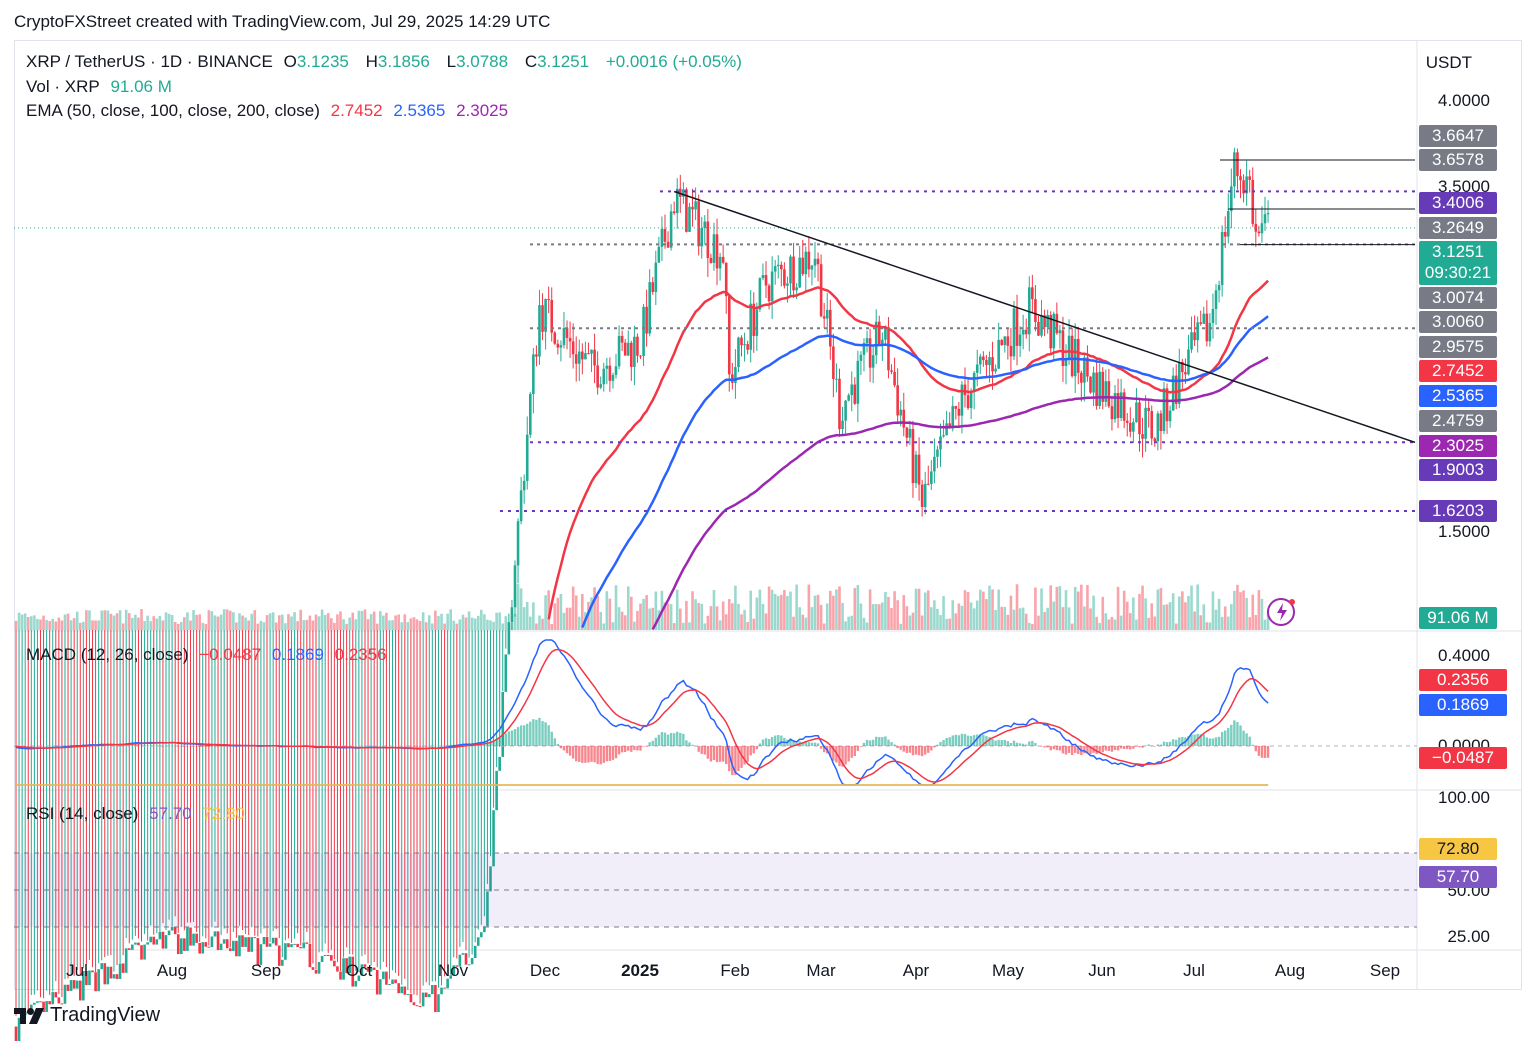 Image resolution: width=1536 pixels, height=1041 pixels. Describe the element at coordinates (82, 813) in the screenshot. I see `rsi-label: RSI (14, close)` at that location.